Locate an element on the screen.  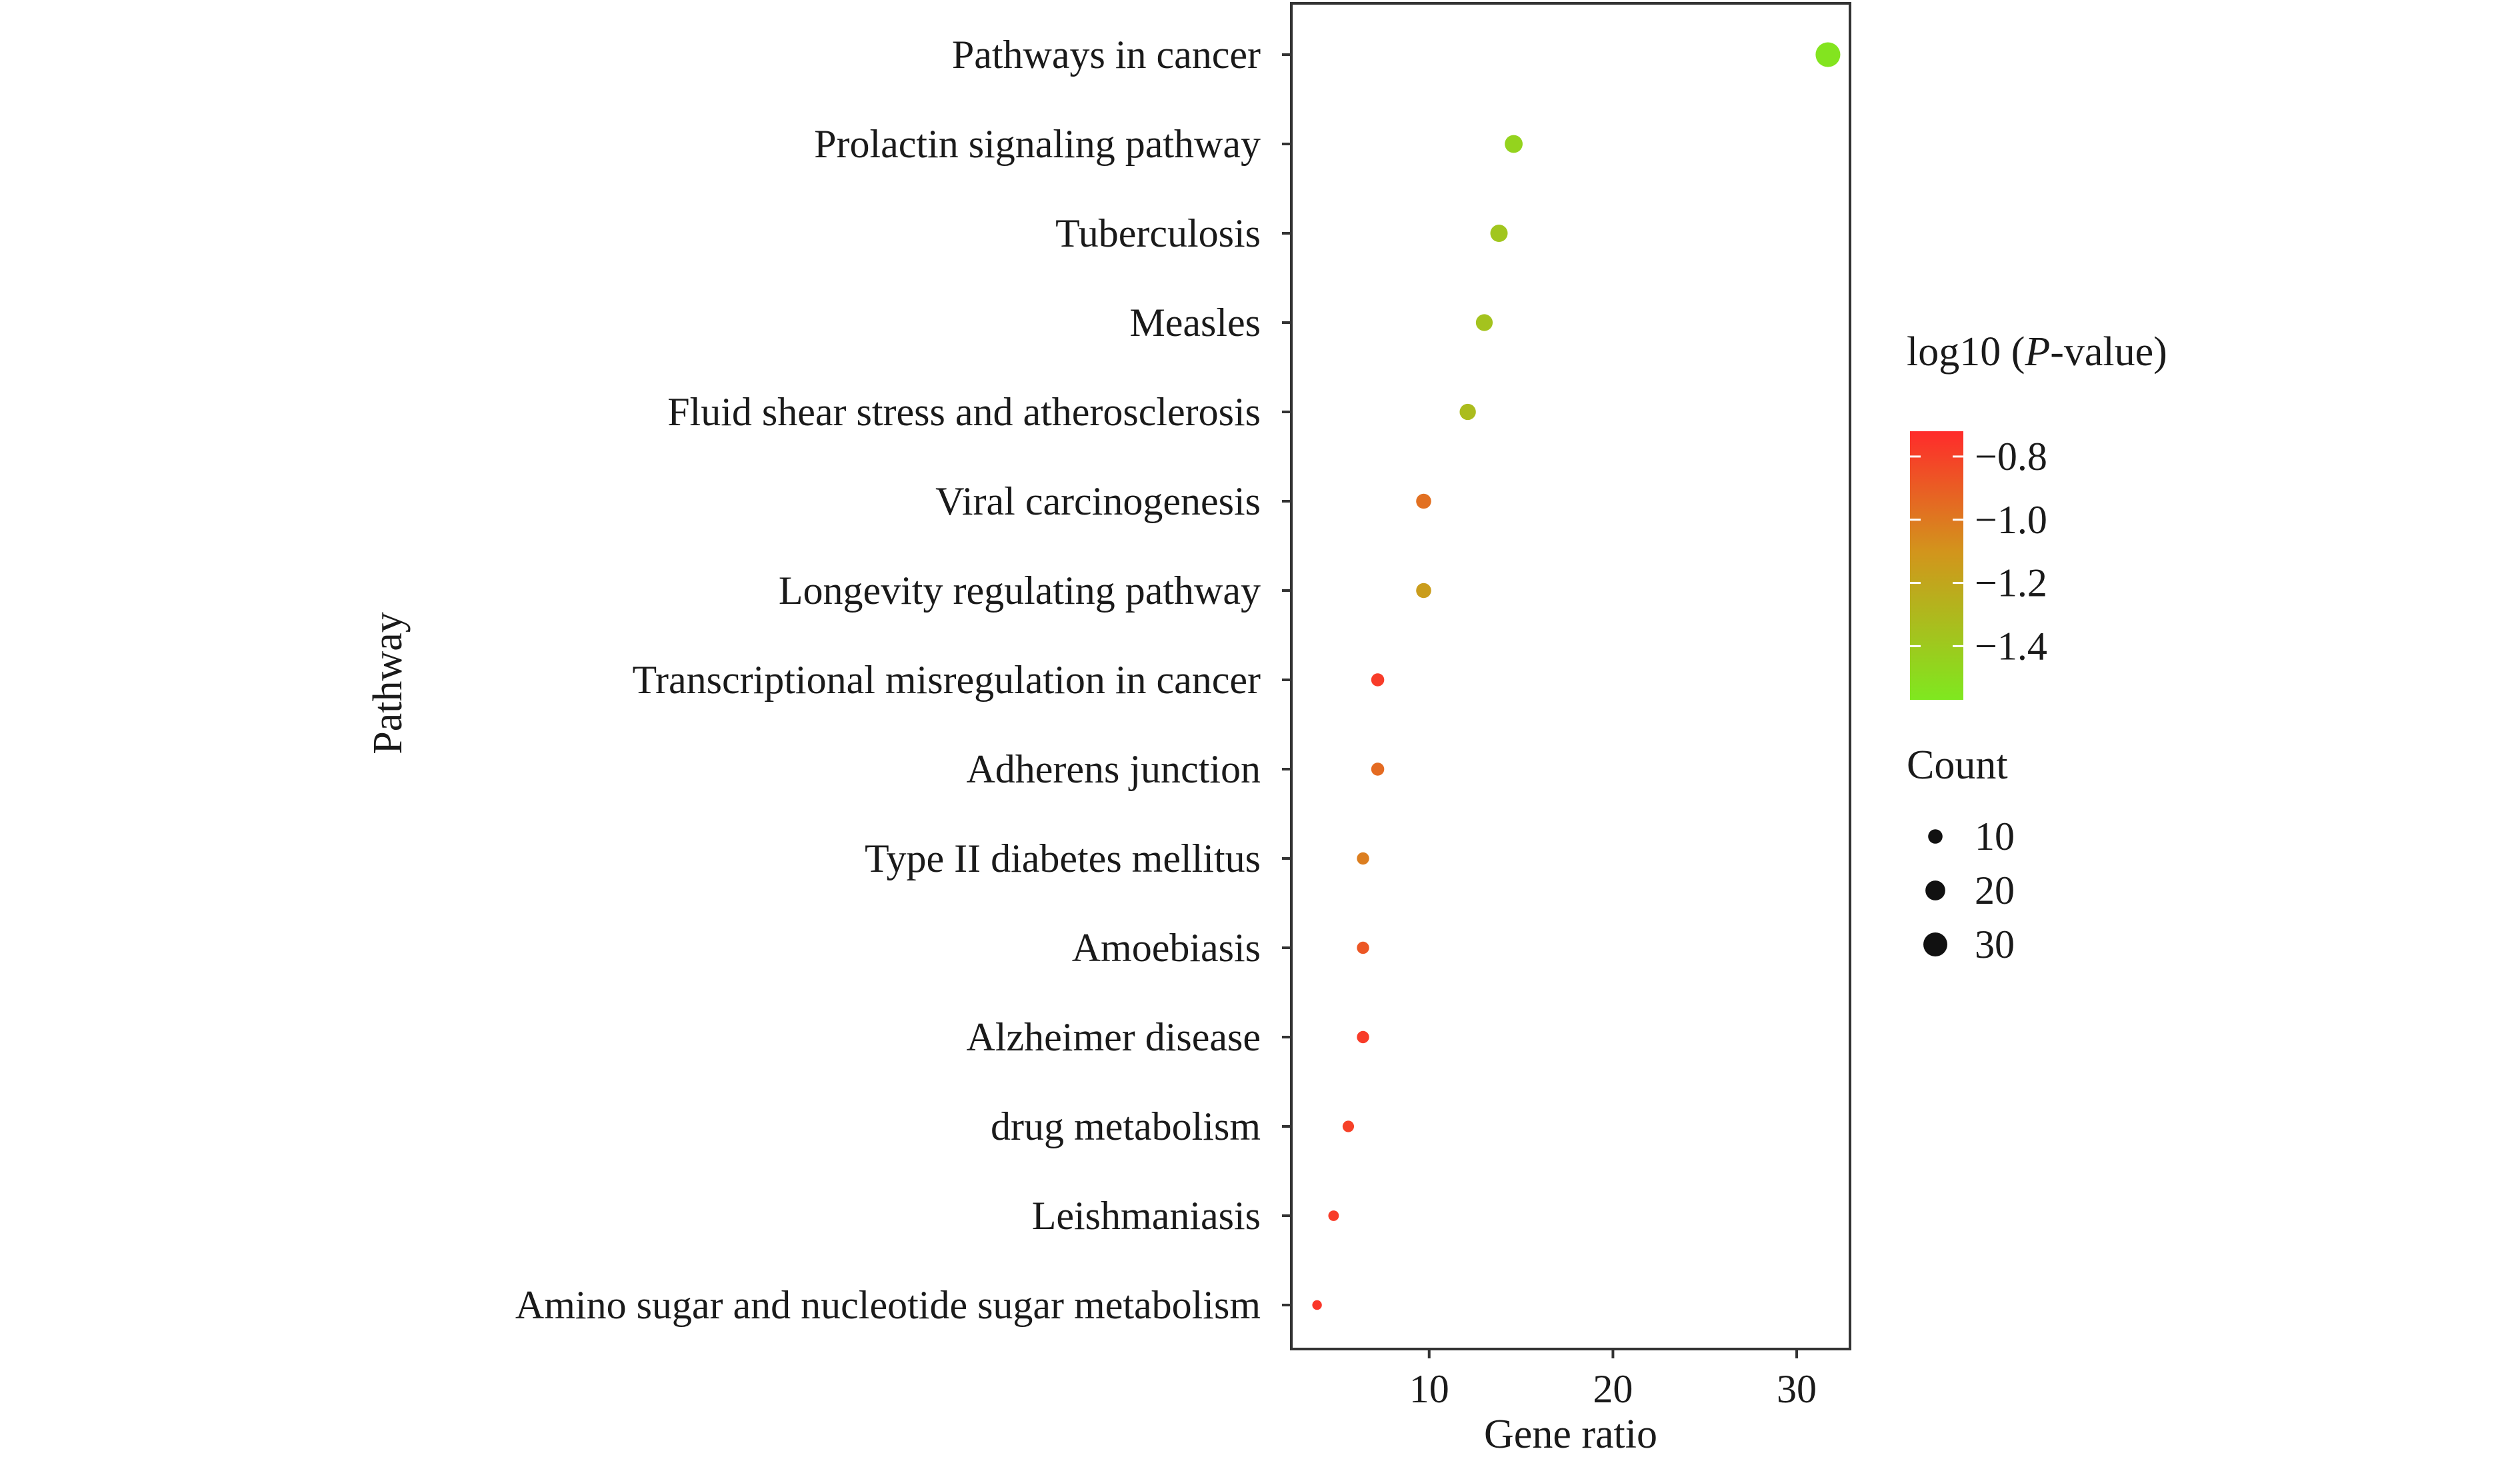
y-tick-label: Transcriptional misregulation in cancer is located at coordinates (946, 680).